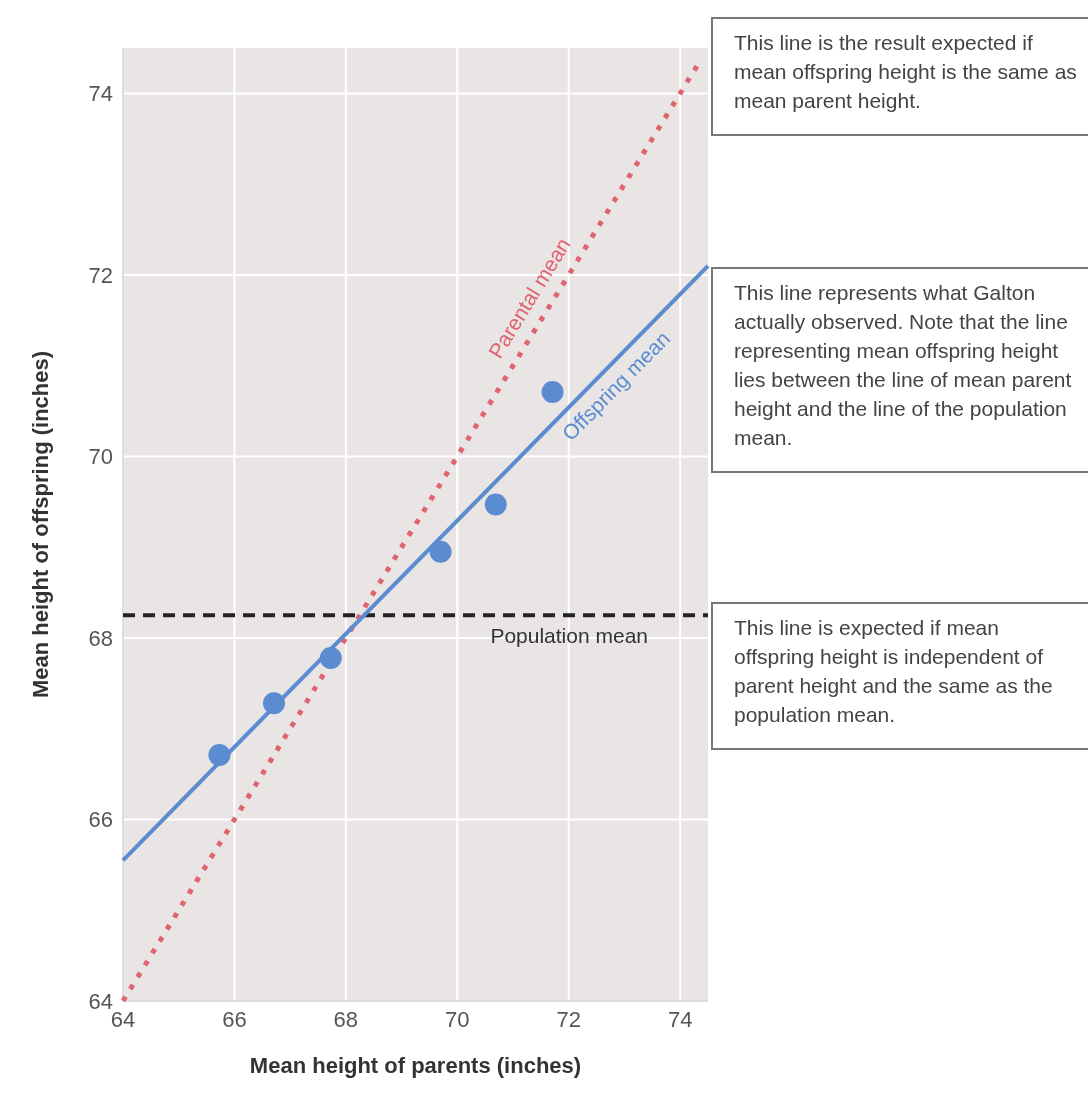 The height and width of the screenshot is (1106, 1088). What do you see at coordinates (100, 1001) in the screenshot?
I see `y-tick-label: 64` at bounding box center [100, 1001].